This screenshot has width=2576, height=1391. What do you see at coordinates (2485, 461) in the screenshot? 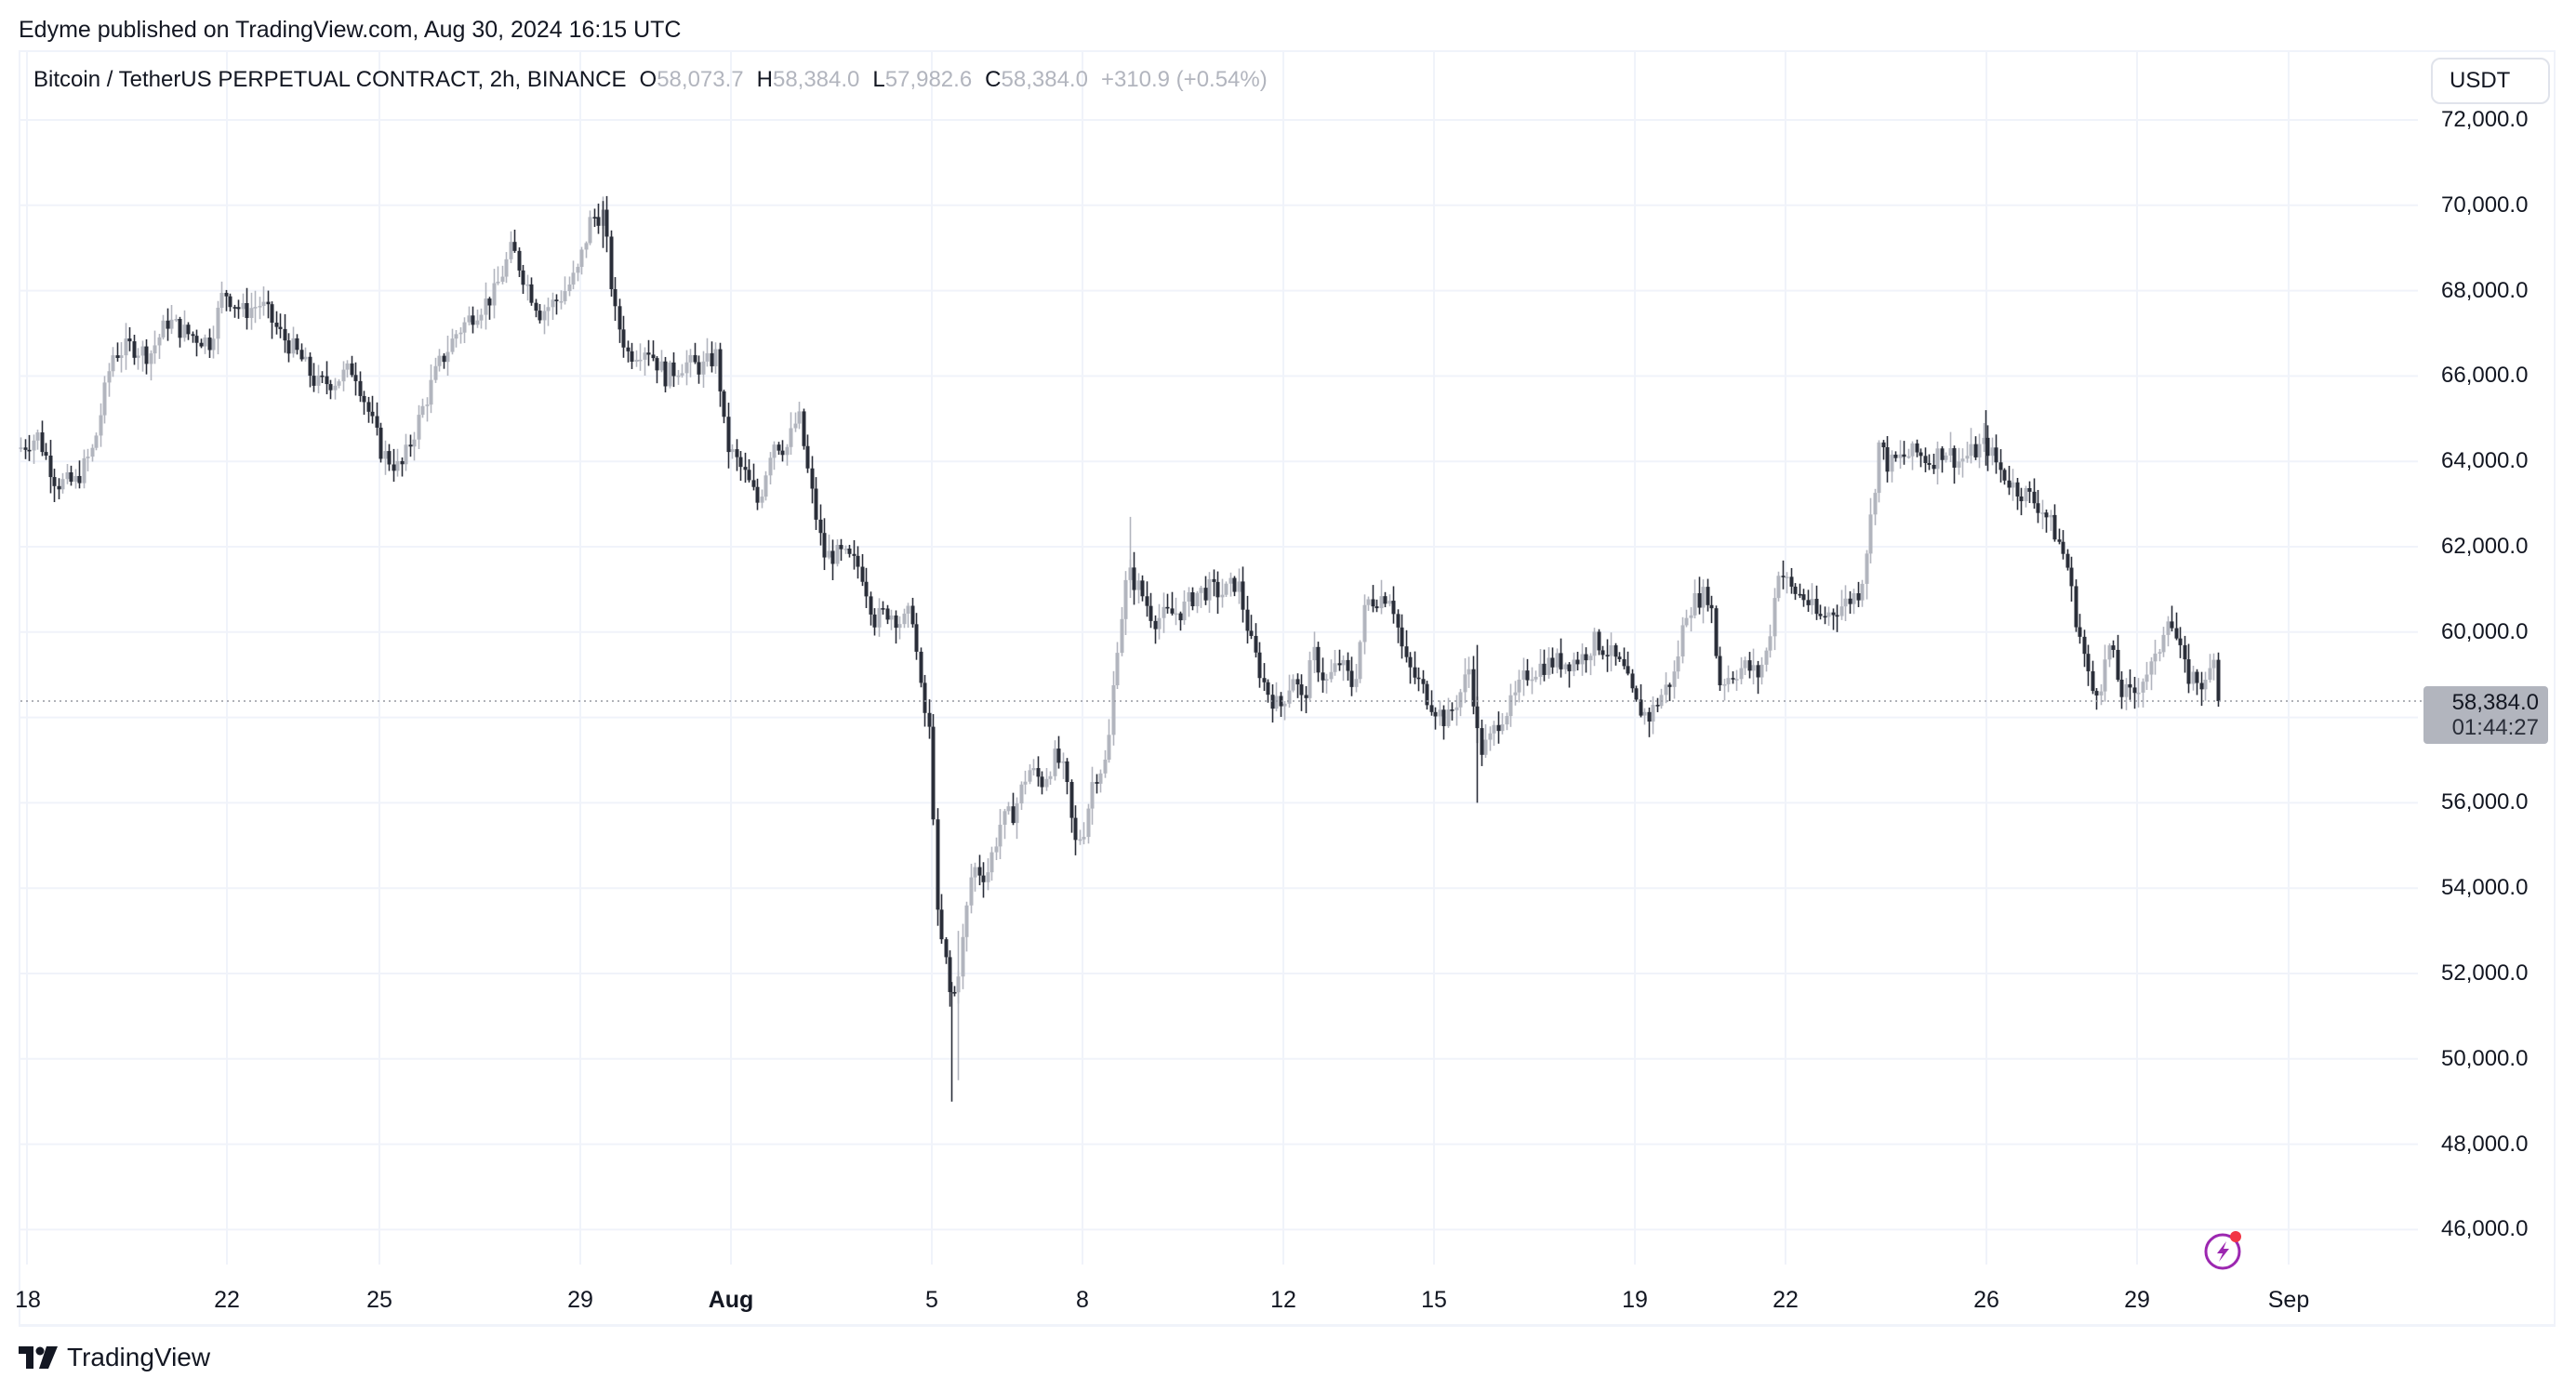
I see `price-tick-label: 64,000.0` at bounding box center [2485, 461].